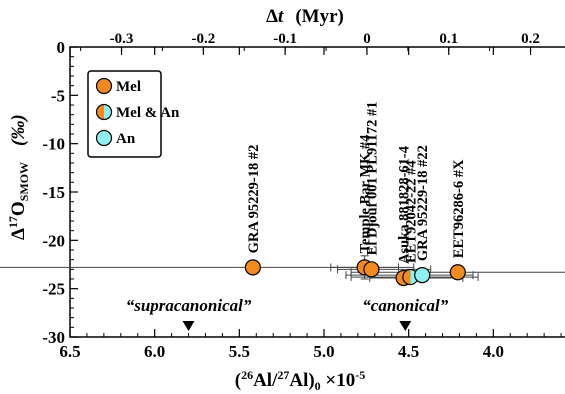  Describe the element at coordinates (128, 87) in the screenshot. I see `legend-label: Mel` at that location.